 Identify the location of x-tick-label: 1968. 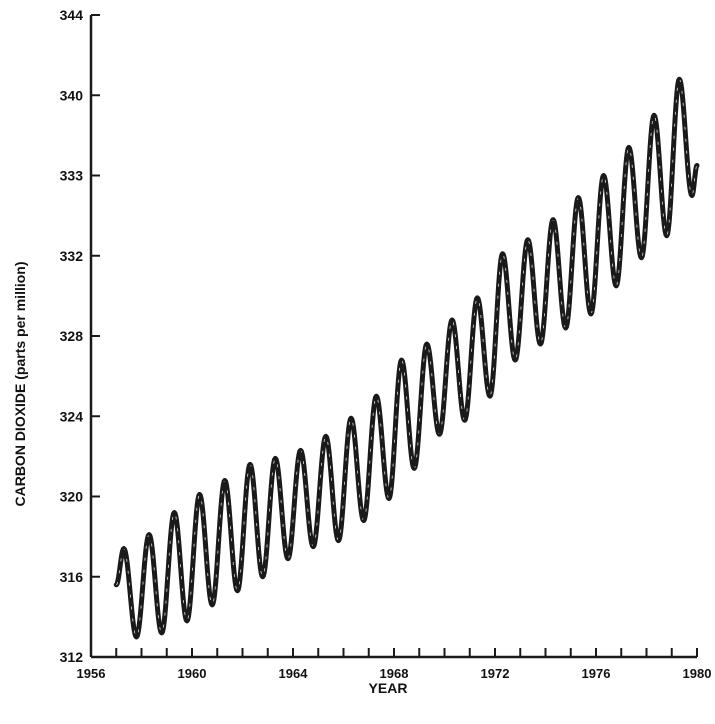
(394, 673).